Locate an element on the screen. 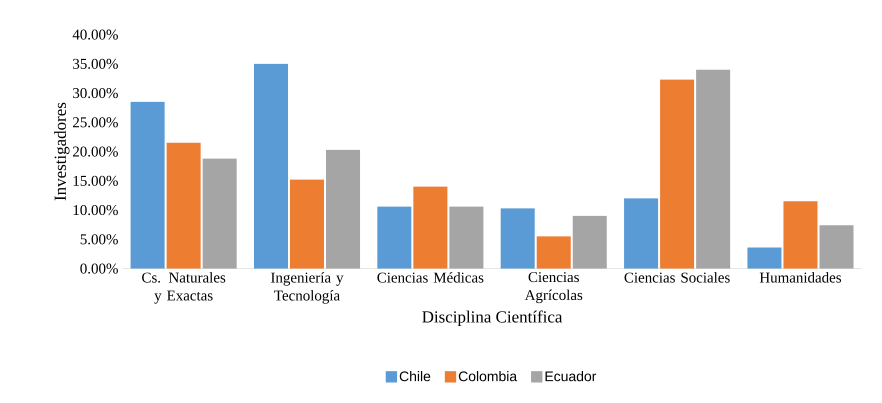  y-axis-title: Investigadores is located at coordinates (62, 151).